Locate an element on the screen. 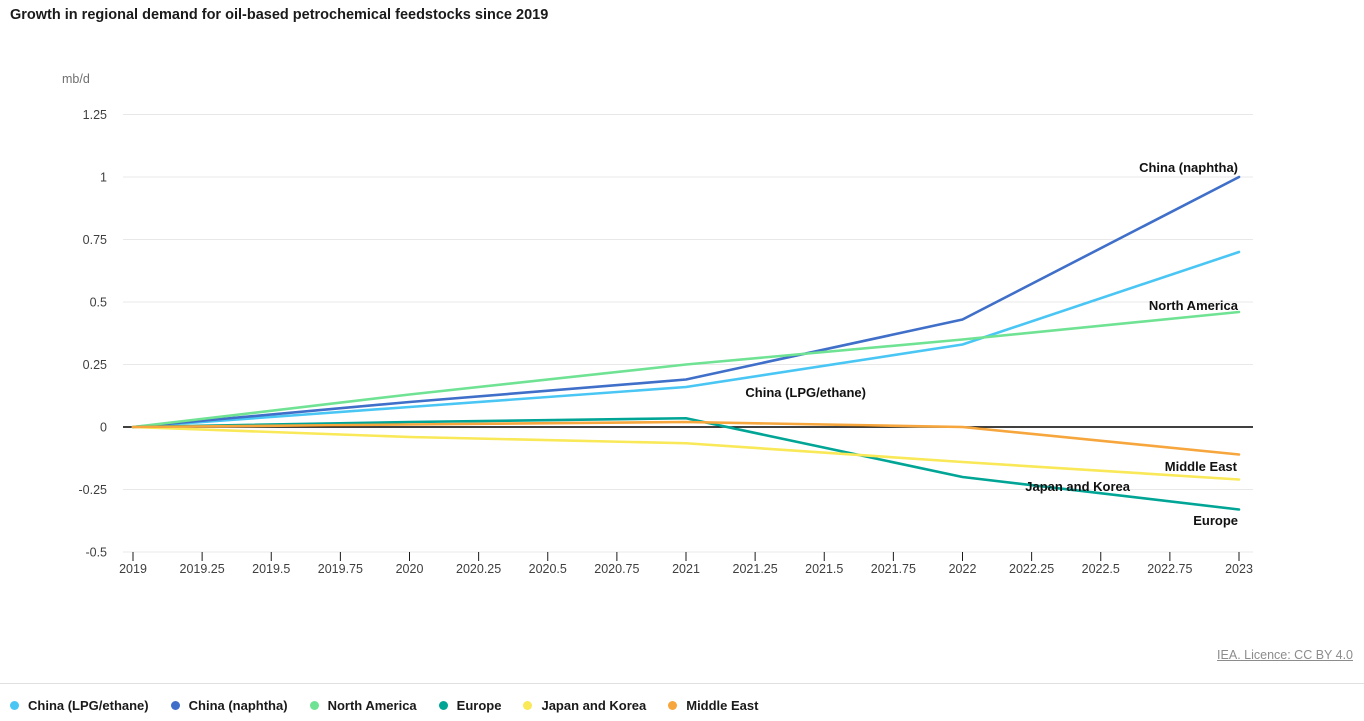  series-line-europe is located at coordinates (686, 463).